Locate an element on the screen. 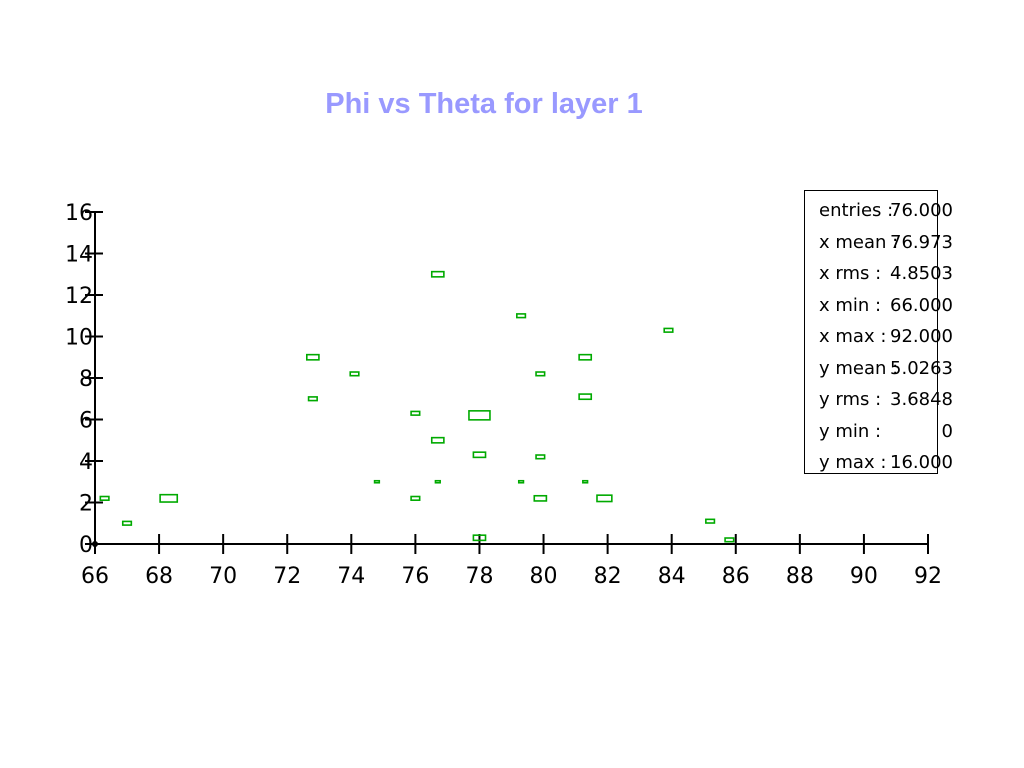 The width and height of the screenshot is (1024, 768). stat-x-mean: x mean : 76.973 is located at coordinates (889, 244).